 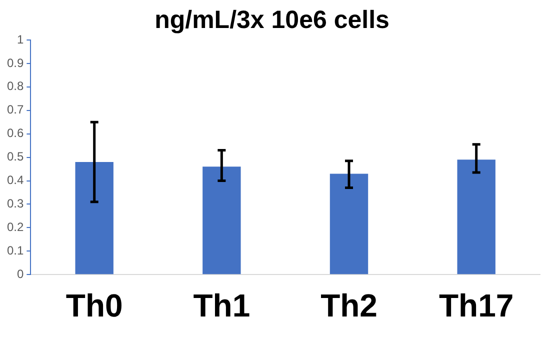 I want to click on y-tick-label: 0.5, so click(x=15, y=157).